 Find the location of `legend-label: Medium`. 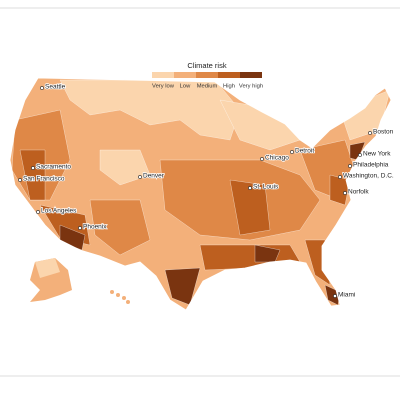

legend-label: Medium is located at coordinates (207, 87).